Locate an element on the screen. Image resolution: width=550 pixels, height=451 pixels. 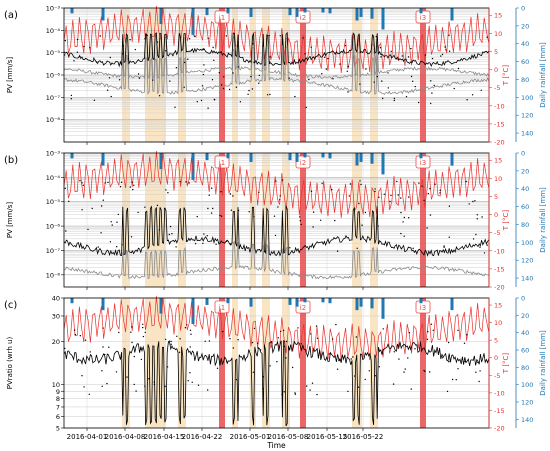
highlight-band is located at coordinates (357, 220).